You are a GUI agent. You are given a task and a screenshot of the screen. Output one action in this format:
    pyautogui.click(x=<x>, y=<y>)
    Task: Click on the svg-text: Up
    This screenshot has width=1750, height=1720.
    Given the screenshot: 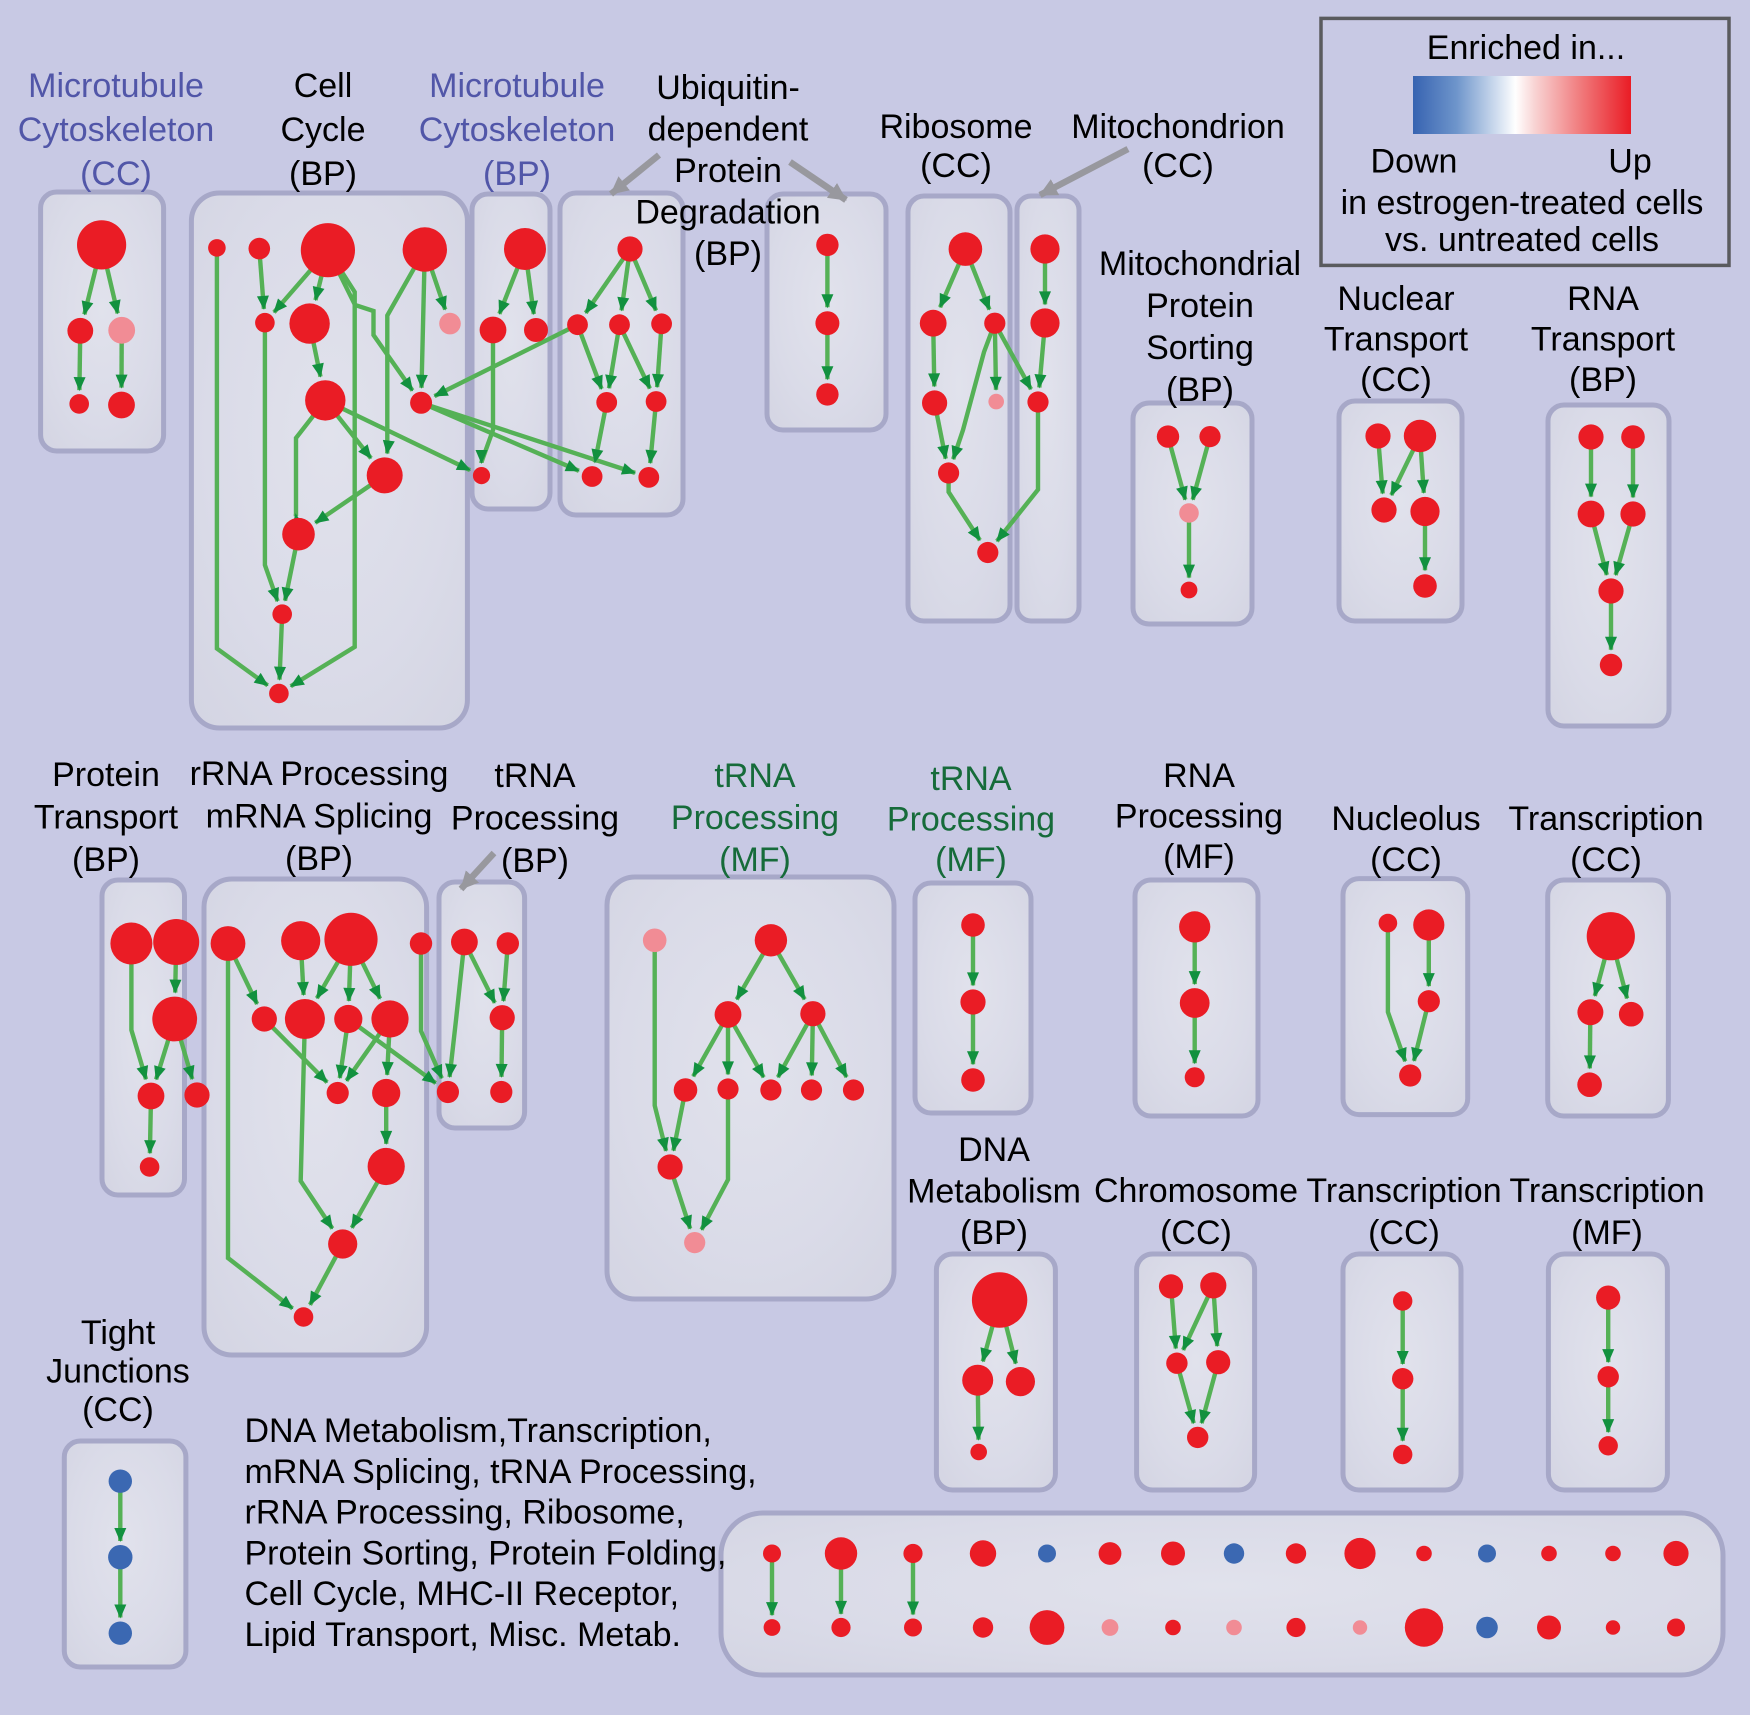 What is the action you would take?
    pyautogui.click(x=1629, y=162)
    